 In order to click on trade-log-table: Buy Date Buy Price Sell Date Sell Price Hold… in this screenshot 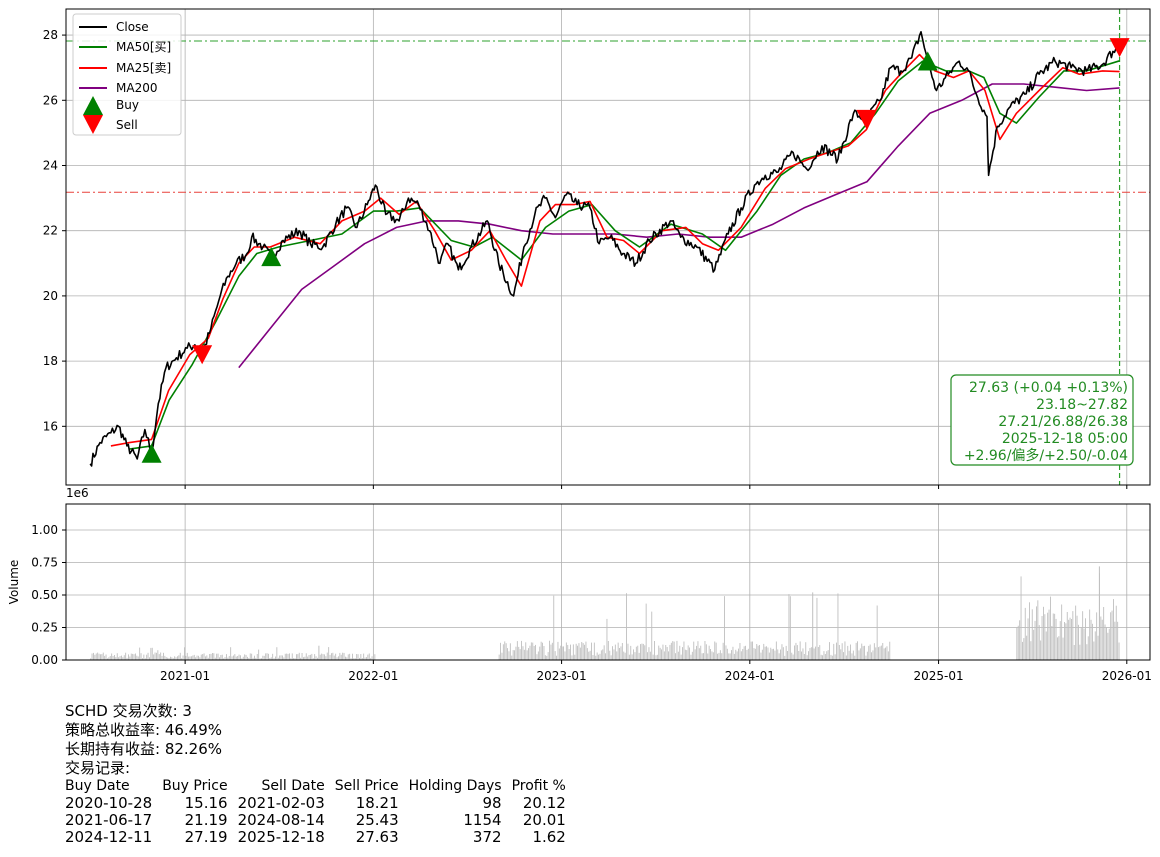, I will do `click(318, 812)`.